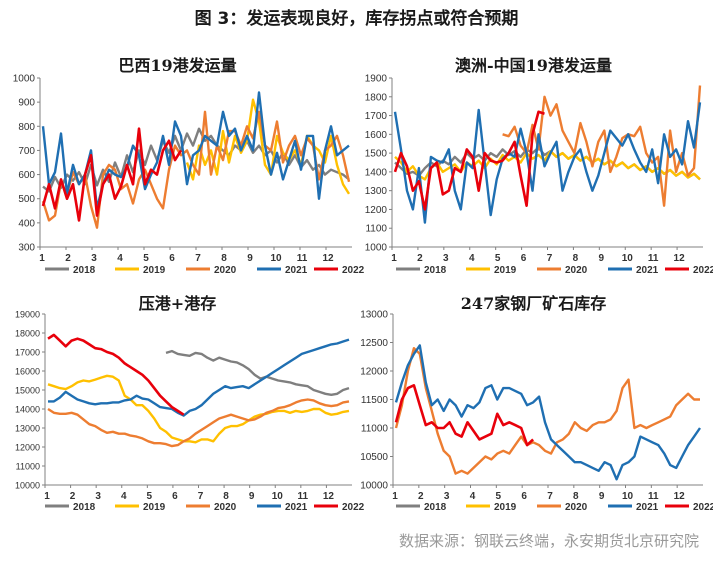  Describe the element at coordinates (84, 270) in the screenshot. I see `brazil-legend-label-2018: 2018` at that location.